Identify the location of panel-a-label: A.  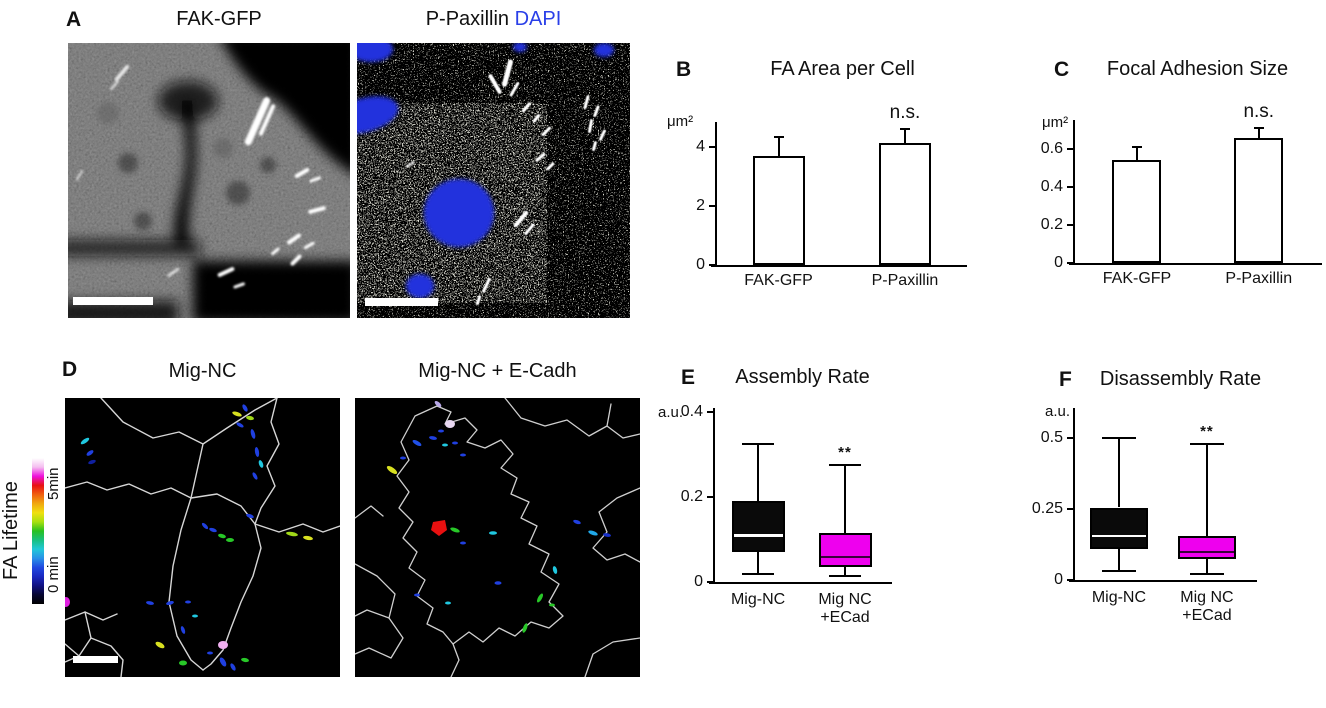
(74, 19).